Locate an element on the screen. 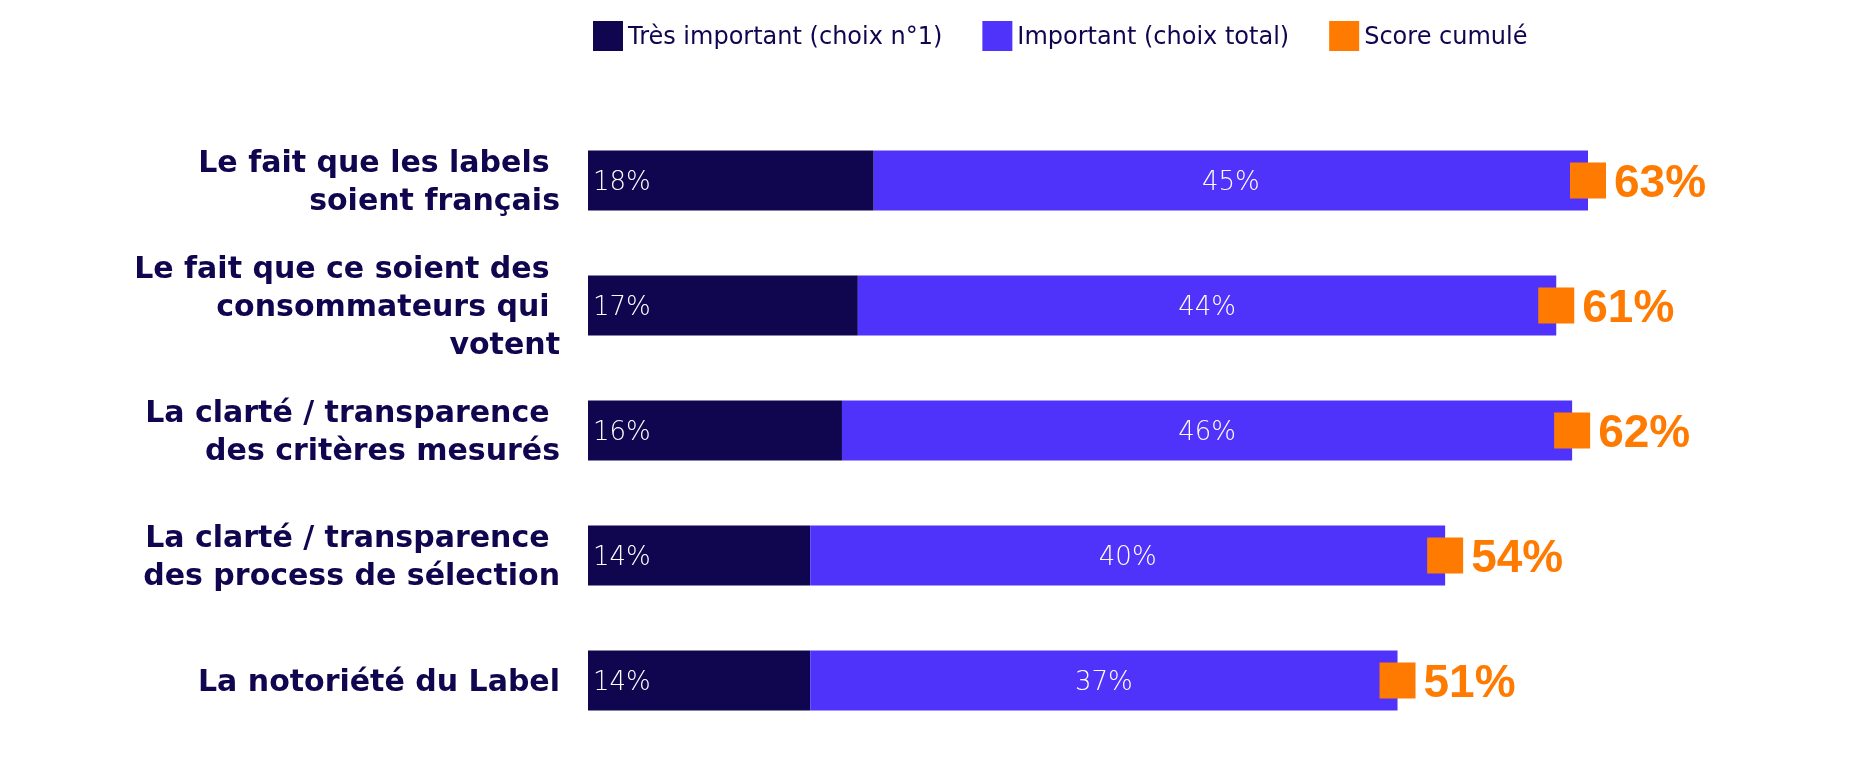 This screenshot has height=765, width=1862. data-label: 46% is located at coordinates (1207, 430).